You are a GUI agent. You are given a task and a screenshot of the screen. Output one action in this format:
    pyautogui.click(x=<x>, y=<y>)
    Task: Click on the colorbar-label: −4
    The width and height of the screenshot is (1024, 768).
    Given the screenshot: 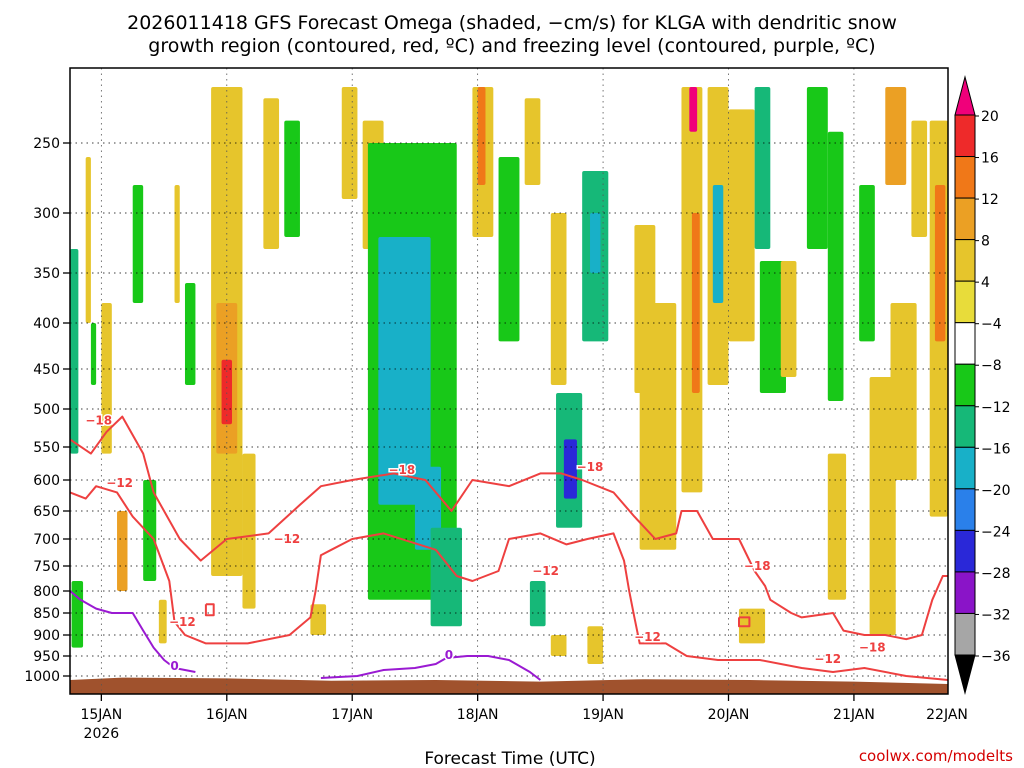 What is the action you would take?
    pyautogui.click(x=991, y=325)
    